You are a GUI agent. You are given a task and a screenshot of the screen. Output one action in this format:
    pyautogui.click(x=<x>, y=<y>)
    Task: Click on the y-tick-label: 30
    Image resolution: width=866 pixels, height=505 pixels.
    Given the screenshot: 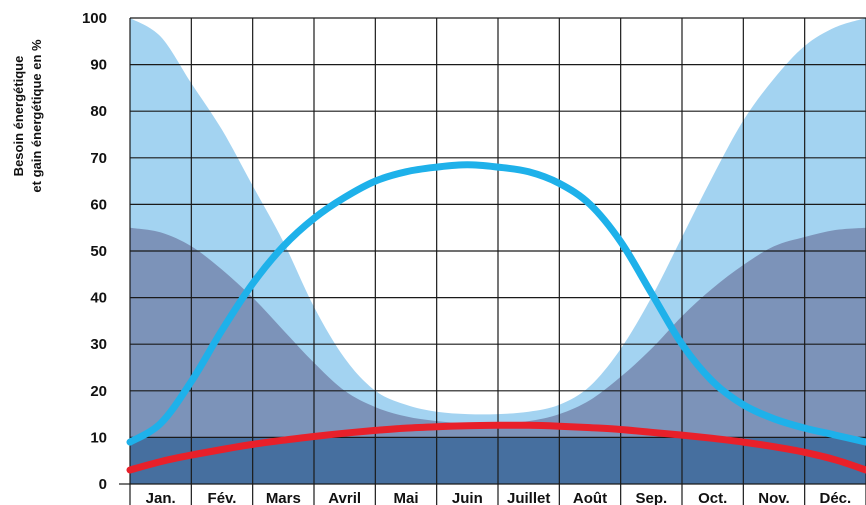 What is the action you would take?
    pyautogui.click(x=98, y=344)
    